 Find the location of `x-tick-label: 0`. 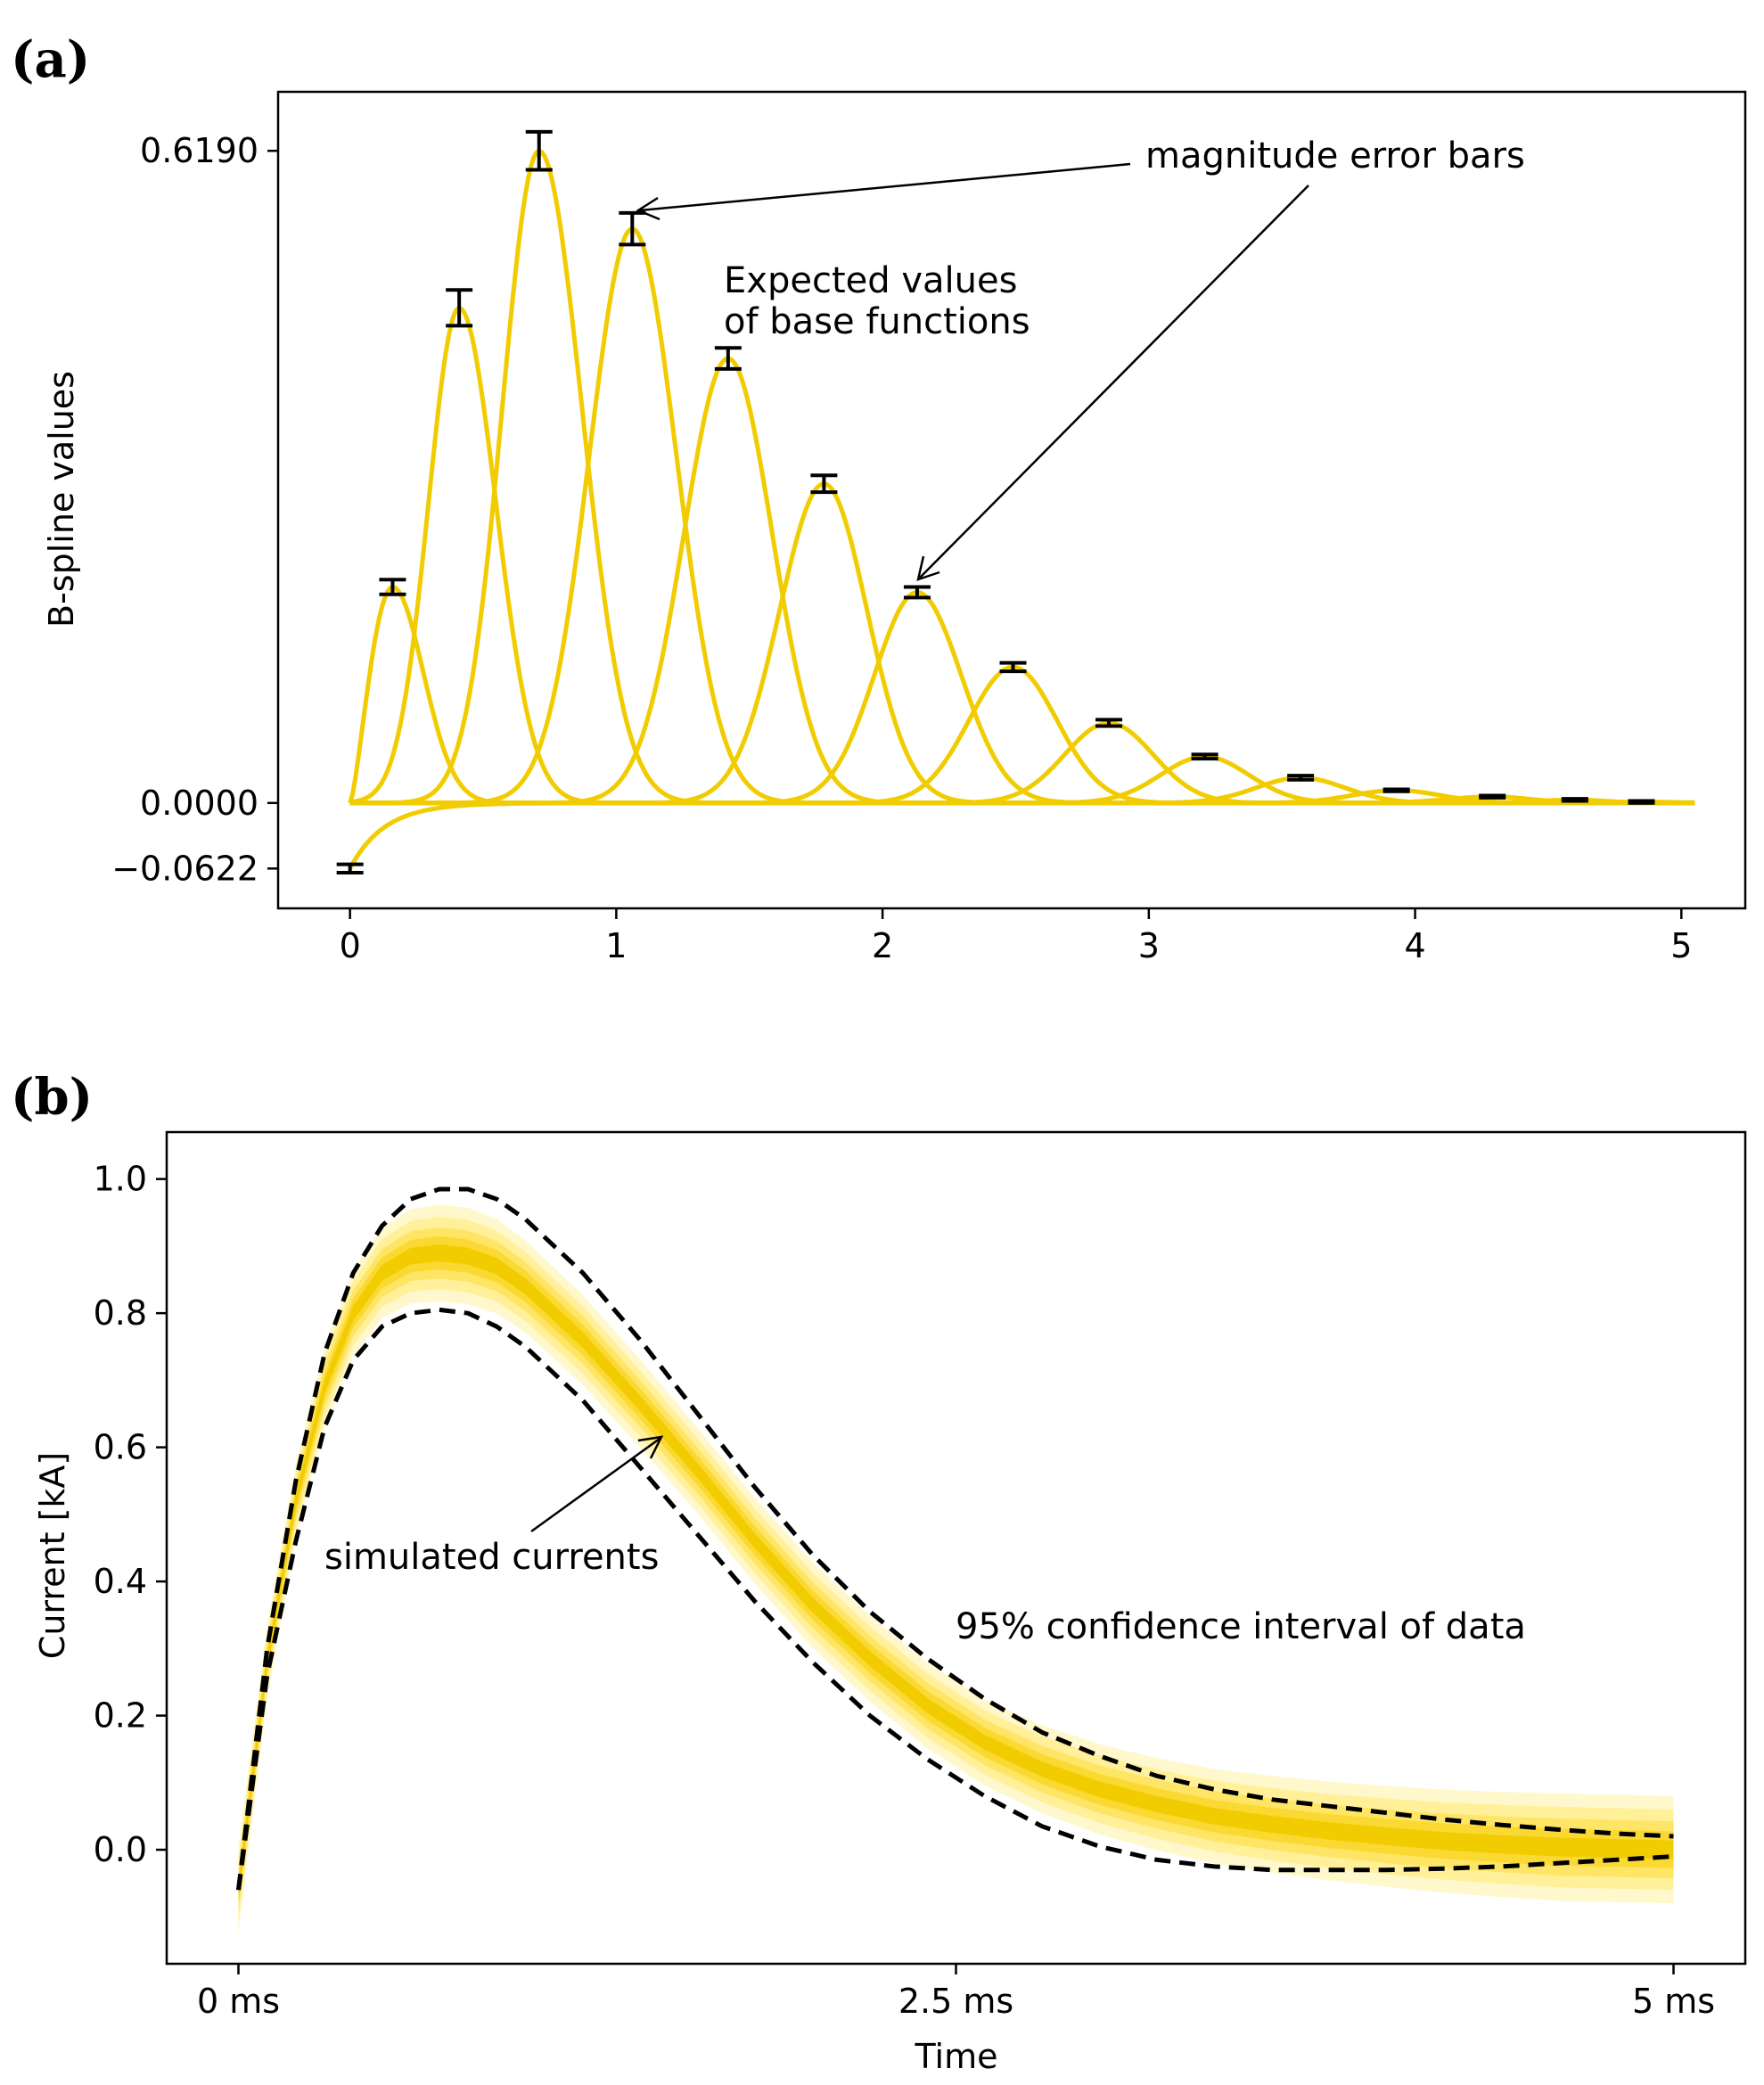

x-tick-label: 0 is located at coordinates (350, 946).